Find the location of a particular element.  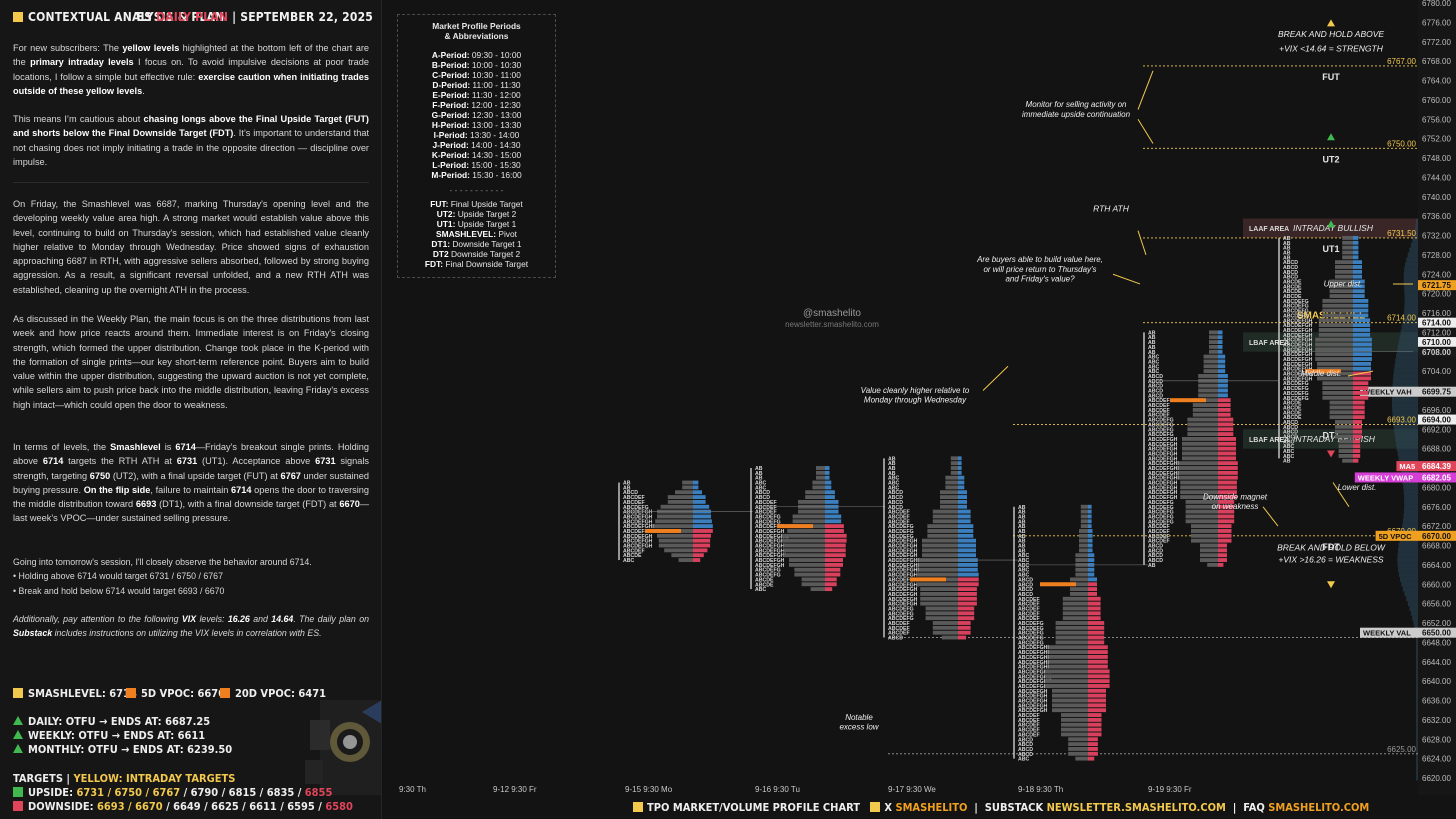

watermark-site: newsletter.smashelito.com is located at coordinates (832, 324).